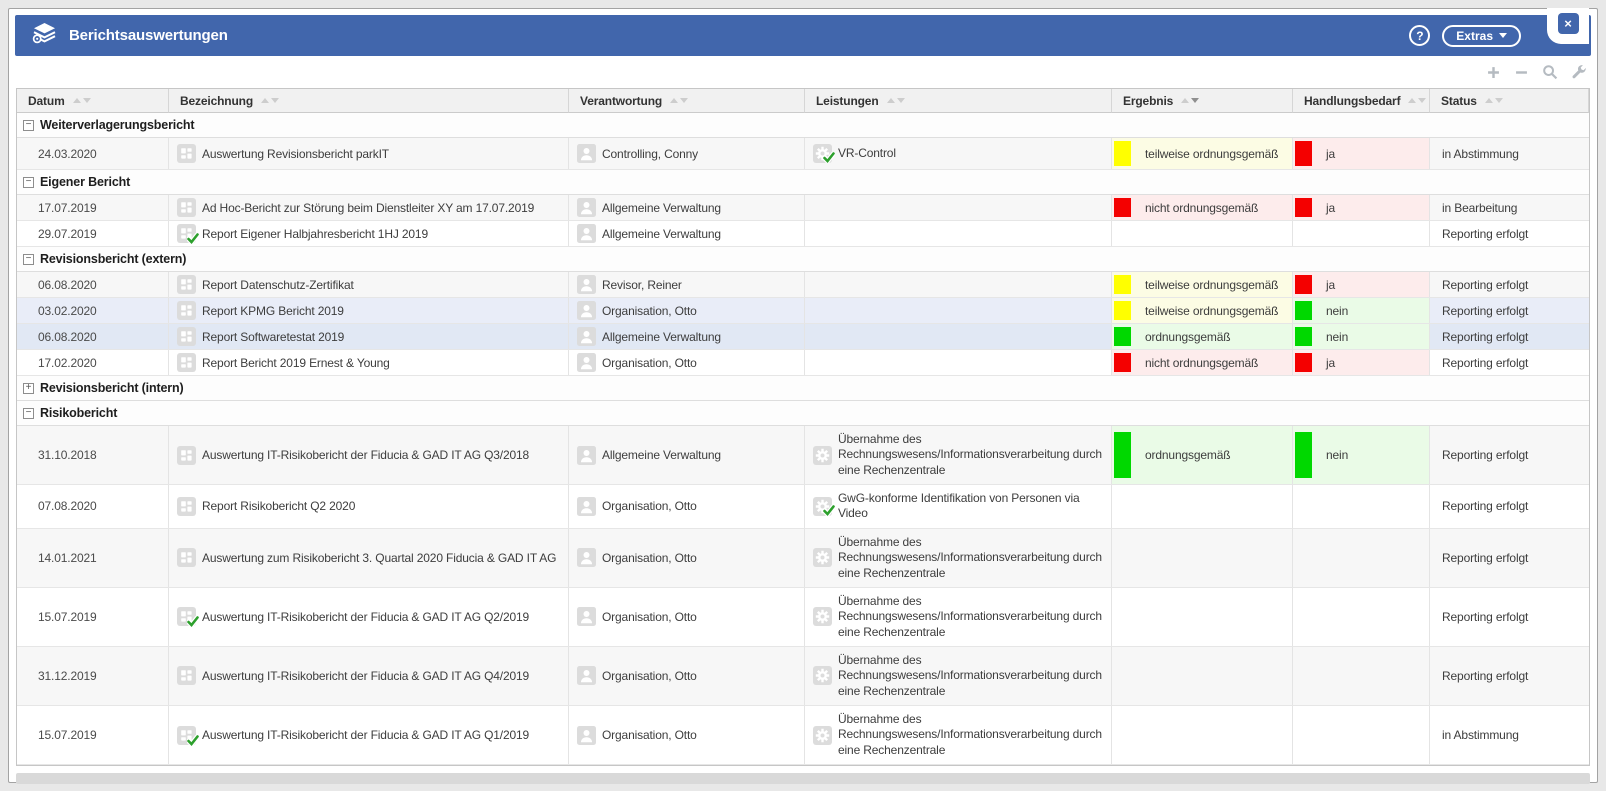 The width and height of the screenshot is (1606, 791). What do you see at coordinates (586, 735) in the screenshot?
I see `person-icon` at bounding box center [586, 735].